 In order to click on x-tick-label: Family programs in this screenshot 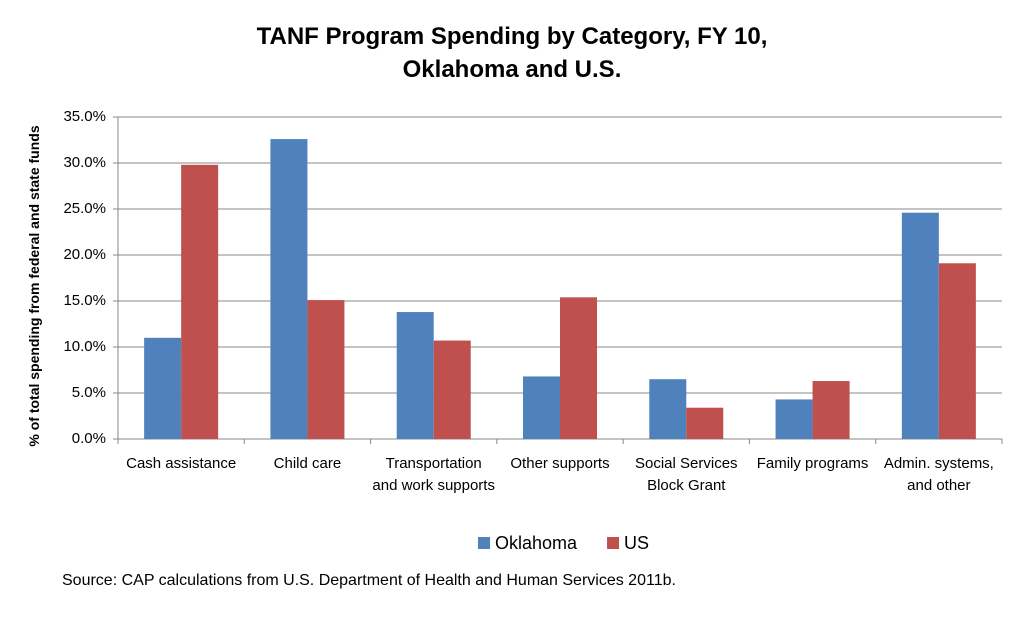, I will do `click(812, 463)`.